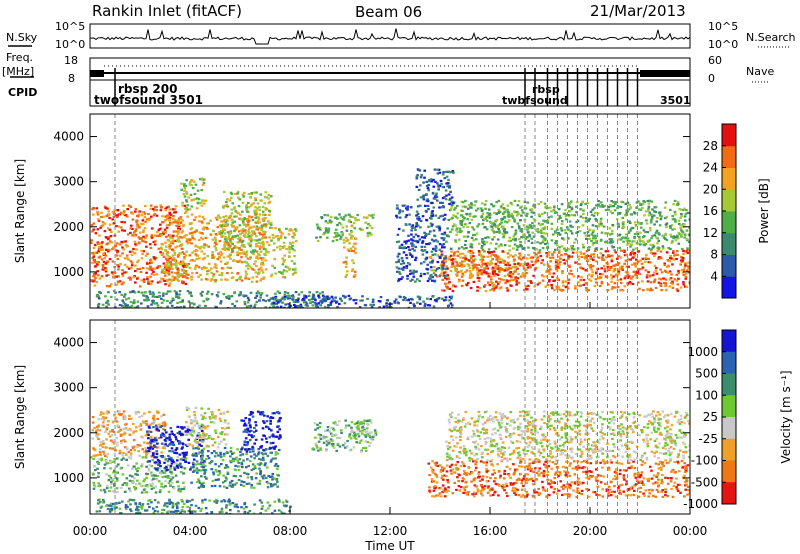 The width and height of the screenshot is (800, 554). I want to click on colorbar-cell, so click(729, 156).